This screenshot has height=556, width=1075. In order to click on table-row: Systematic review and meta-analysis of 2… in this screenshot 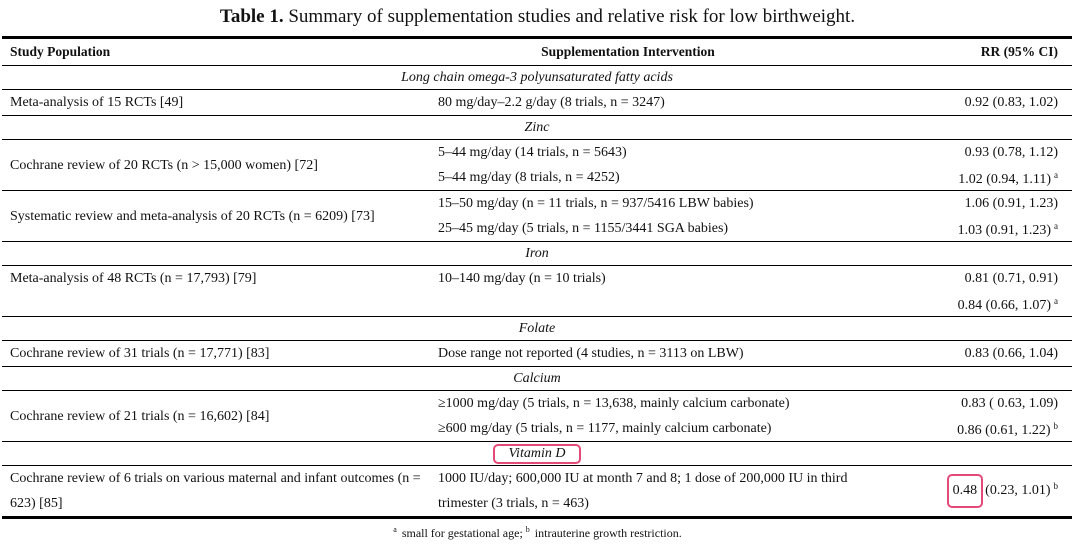, I will do `click(537, 207)`.